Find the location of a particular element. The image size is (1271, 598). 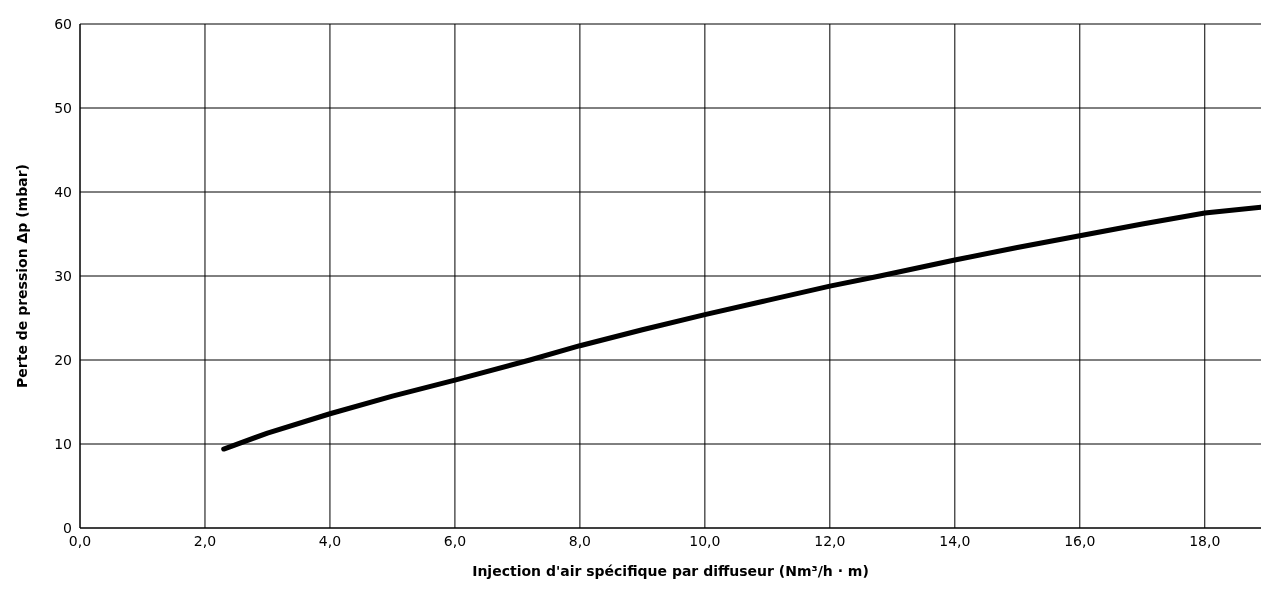

y-tick-label: 10 is located at coordinates (63, 443).